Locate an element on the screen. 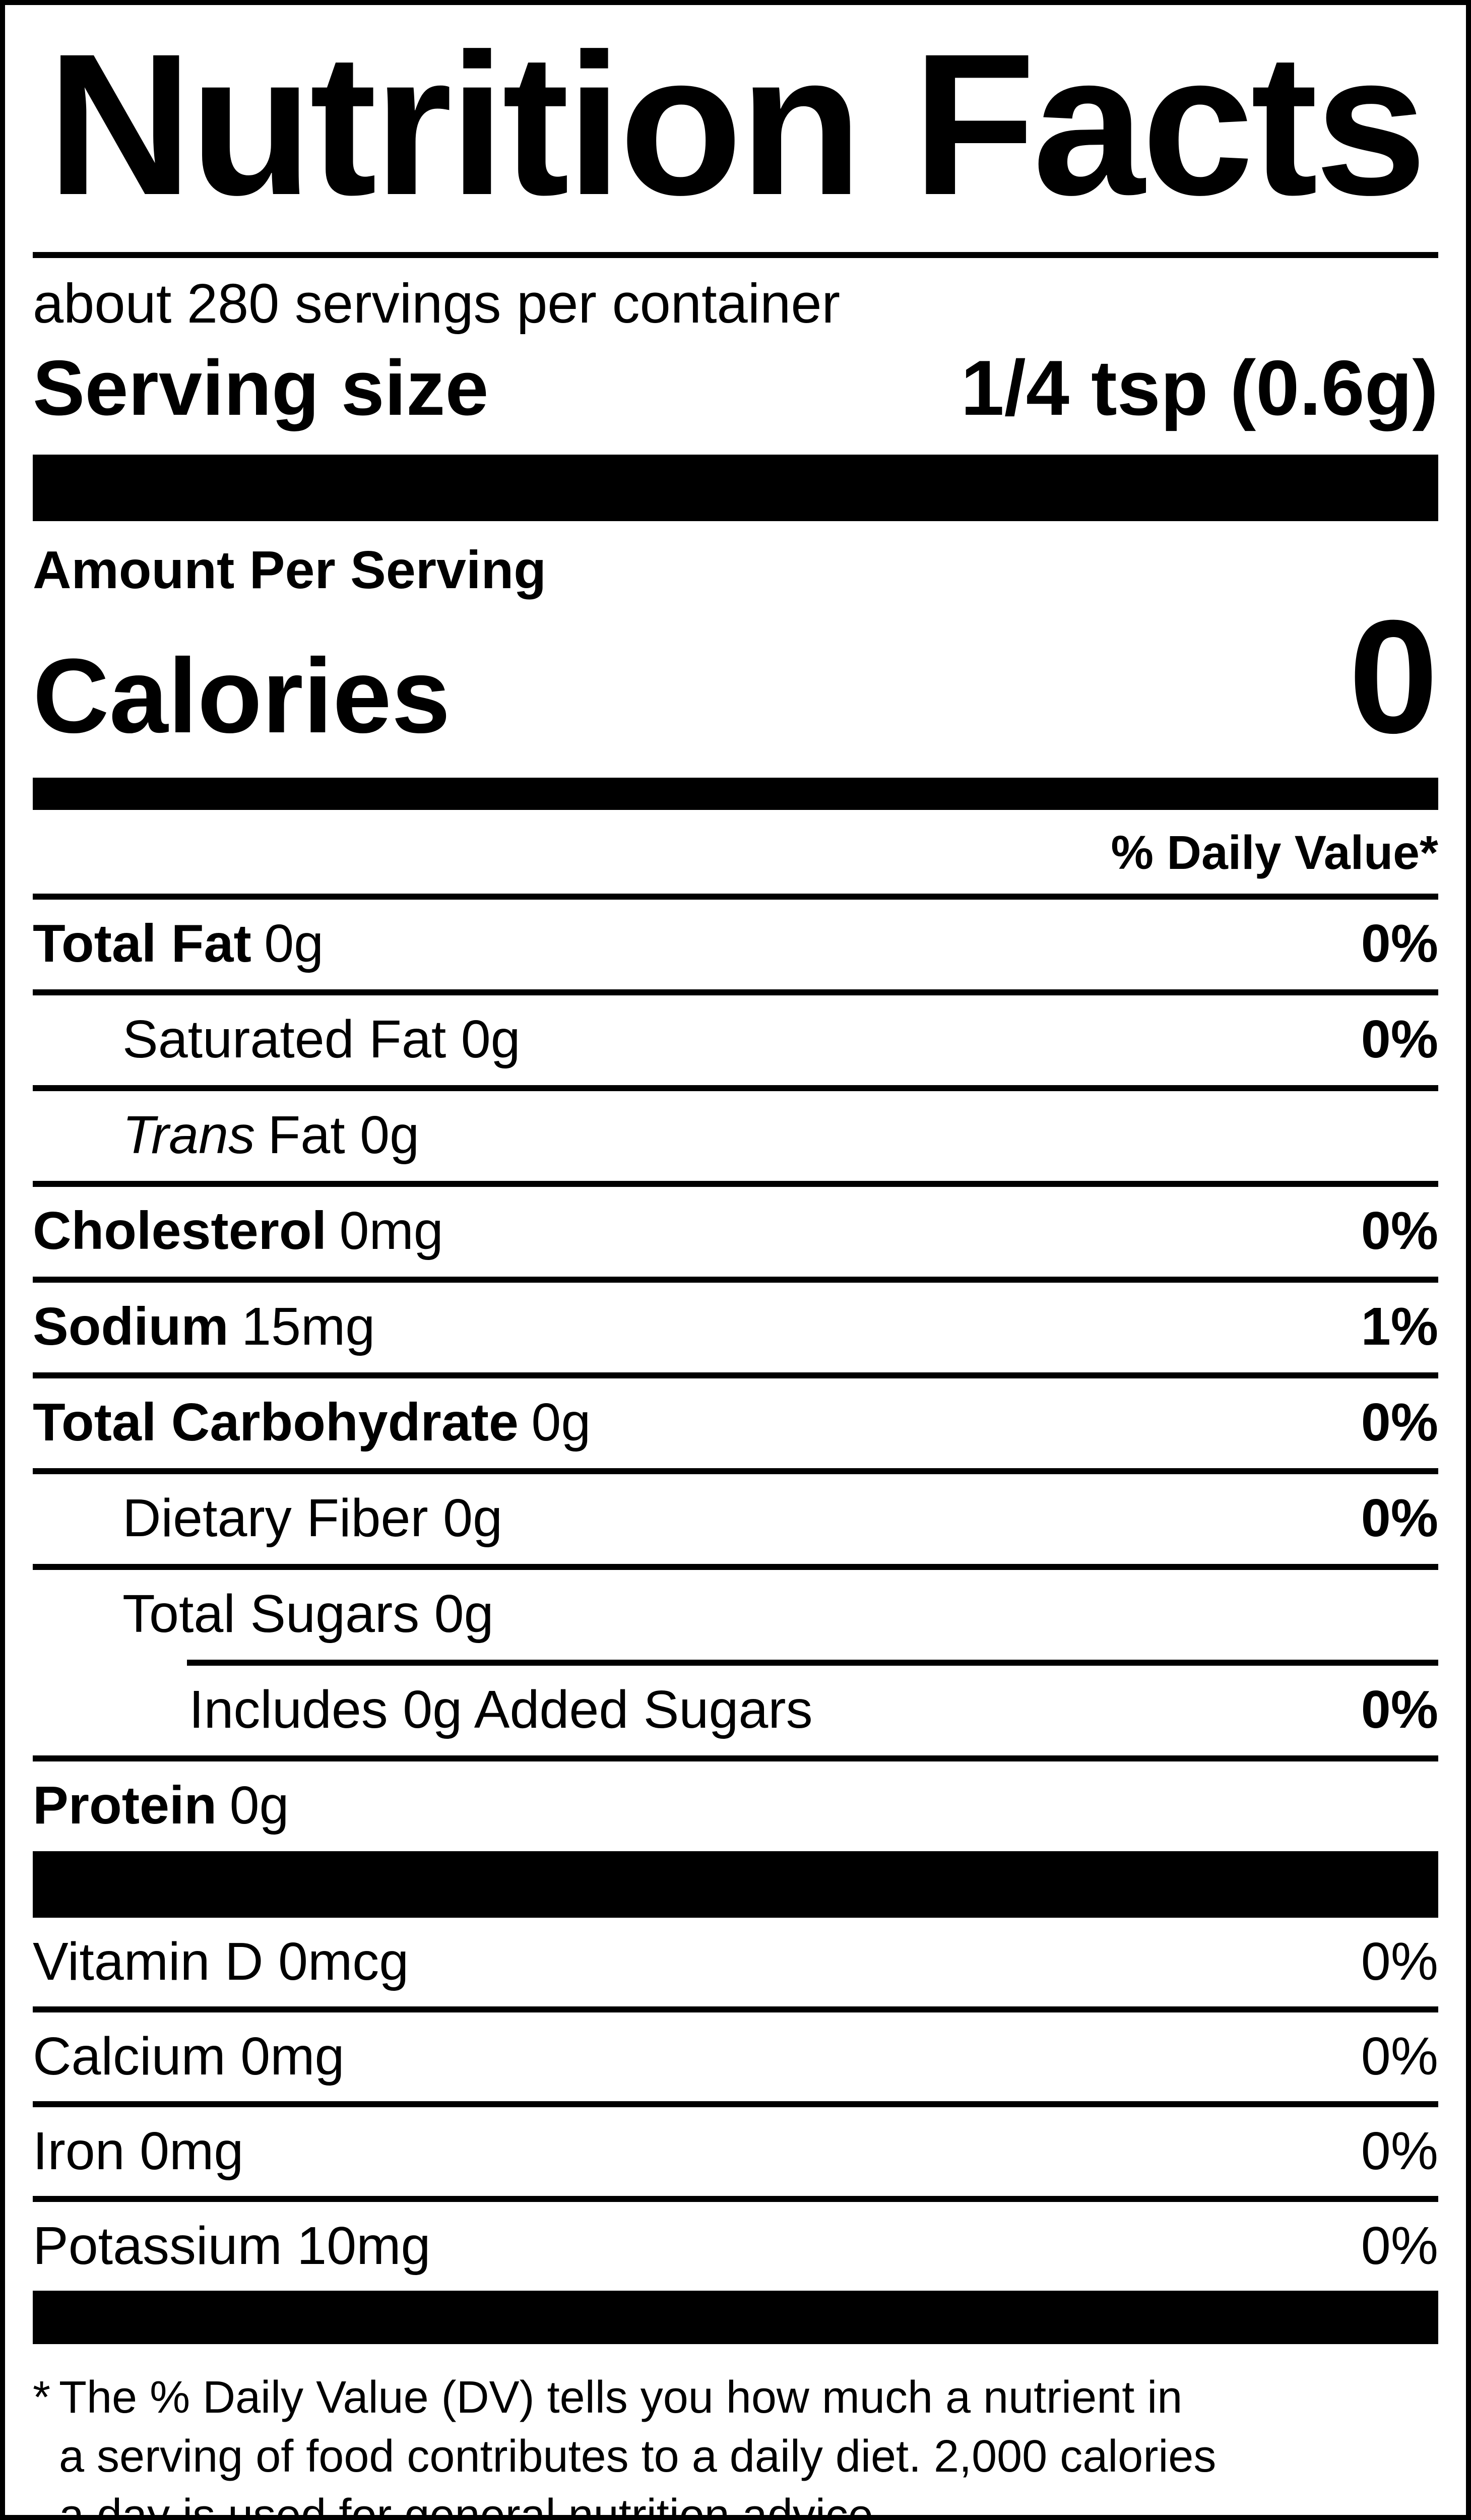 Image resolution: width=1471 pixels, height=2520 pixels. vitamin-name: Calcium 0mg is located at coordinates (189, 2056).